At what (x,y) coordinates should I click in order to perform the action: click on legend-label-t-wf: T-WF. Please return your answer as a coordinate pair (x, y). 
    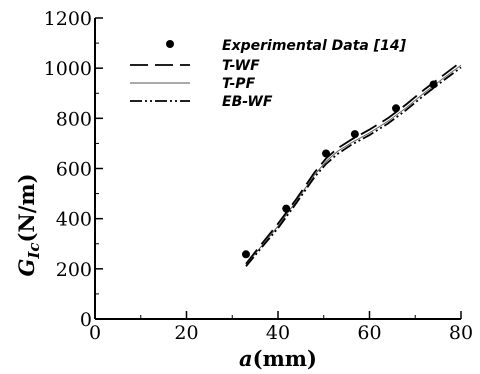
    Looking at the image, I should click on (241, 66).